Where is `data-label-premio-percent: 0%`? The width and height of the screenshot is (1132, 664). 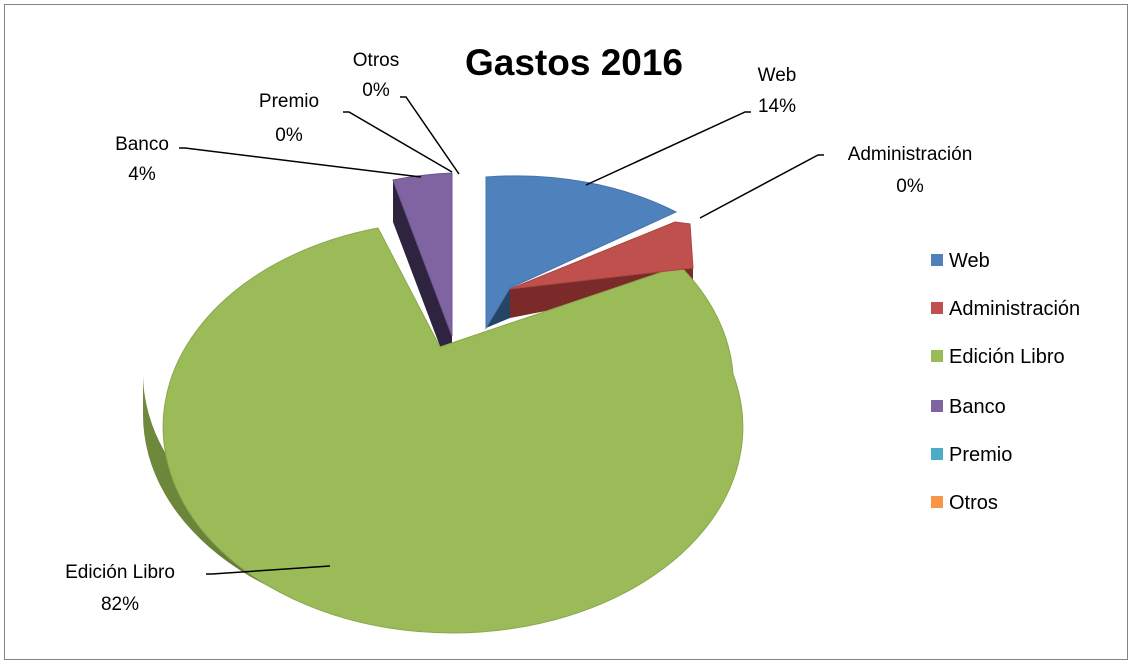
data-label-premio-percent: 0% is located at coordinates (289, 135).